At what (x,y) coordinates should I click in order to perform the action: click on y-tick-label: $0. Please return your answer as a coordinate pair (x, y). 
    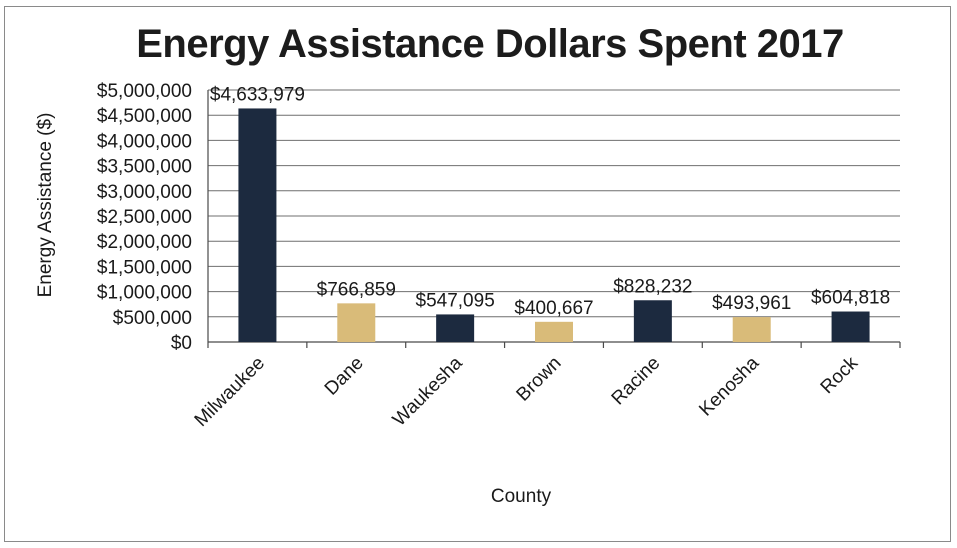
    Looking at the image, I should click on (181, 343).